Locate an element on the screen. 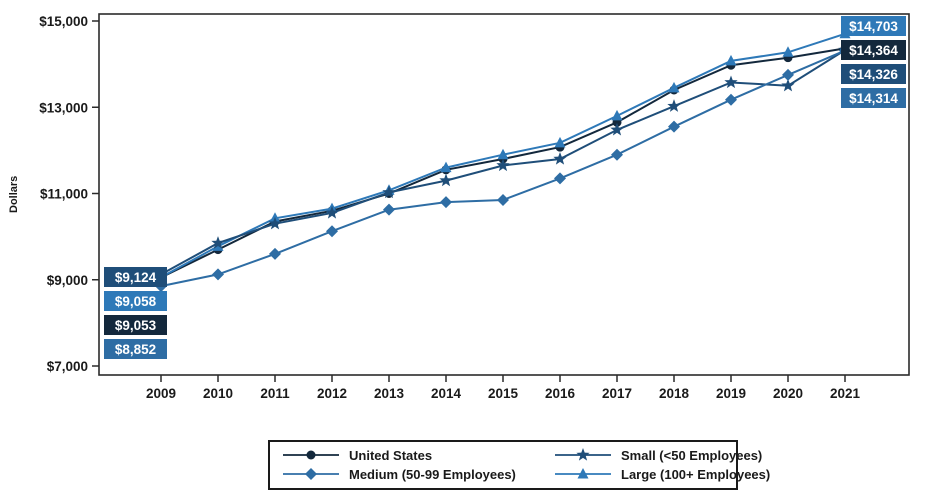 This screenshot has width=928, height=497. circle-marker-icon is located at coordinates (311, 455).